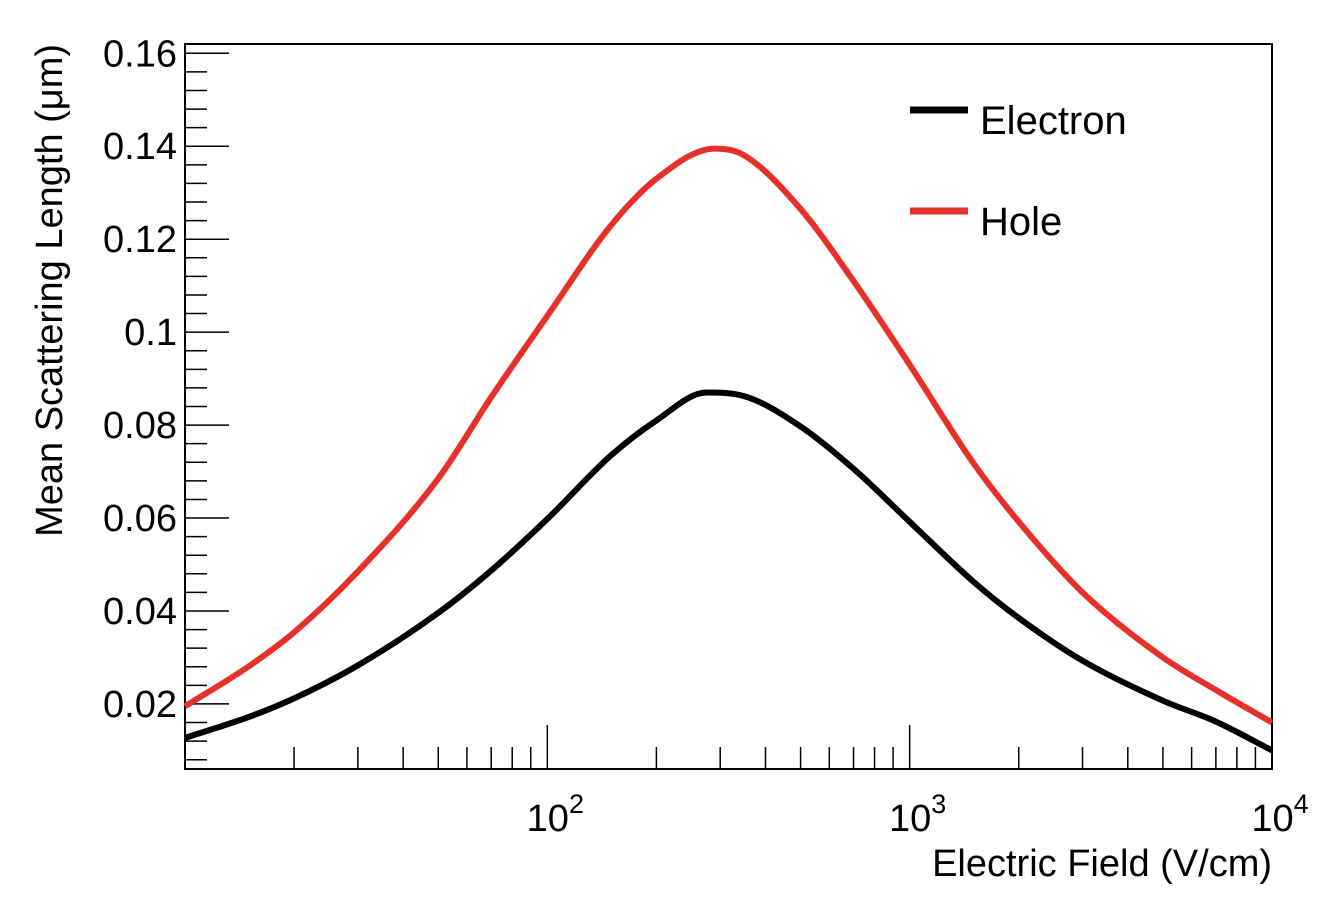 This screenshot has width=1328, height=910. What do you see at coordinates (918, 782) in the screenshot?
I see `x-axis-ticks: 10² 10³ 10⁴` at bounding box center [918, 782].